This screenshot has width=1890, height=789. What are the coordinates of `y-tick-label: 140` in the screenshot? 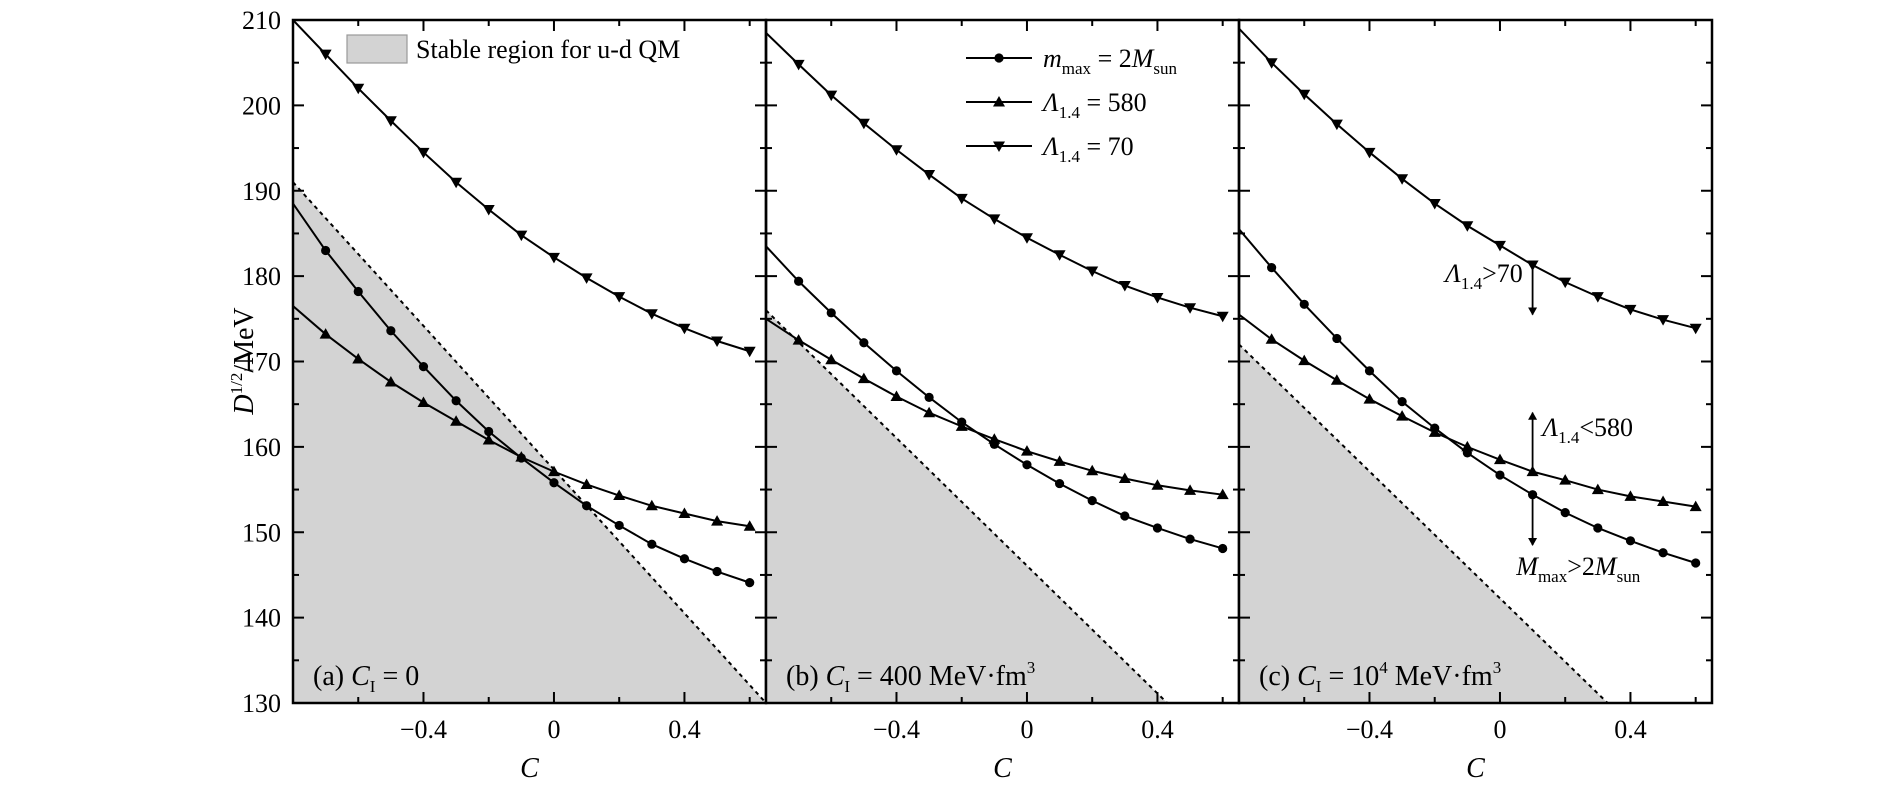 It's located at (261, 618).